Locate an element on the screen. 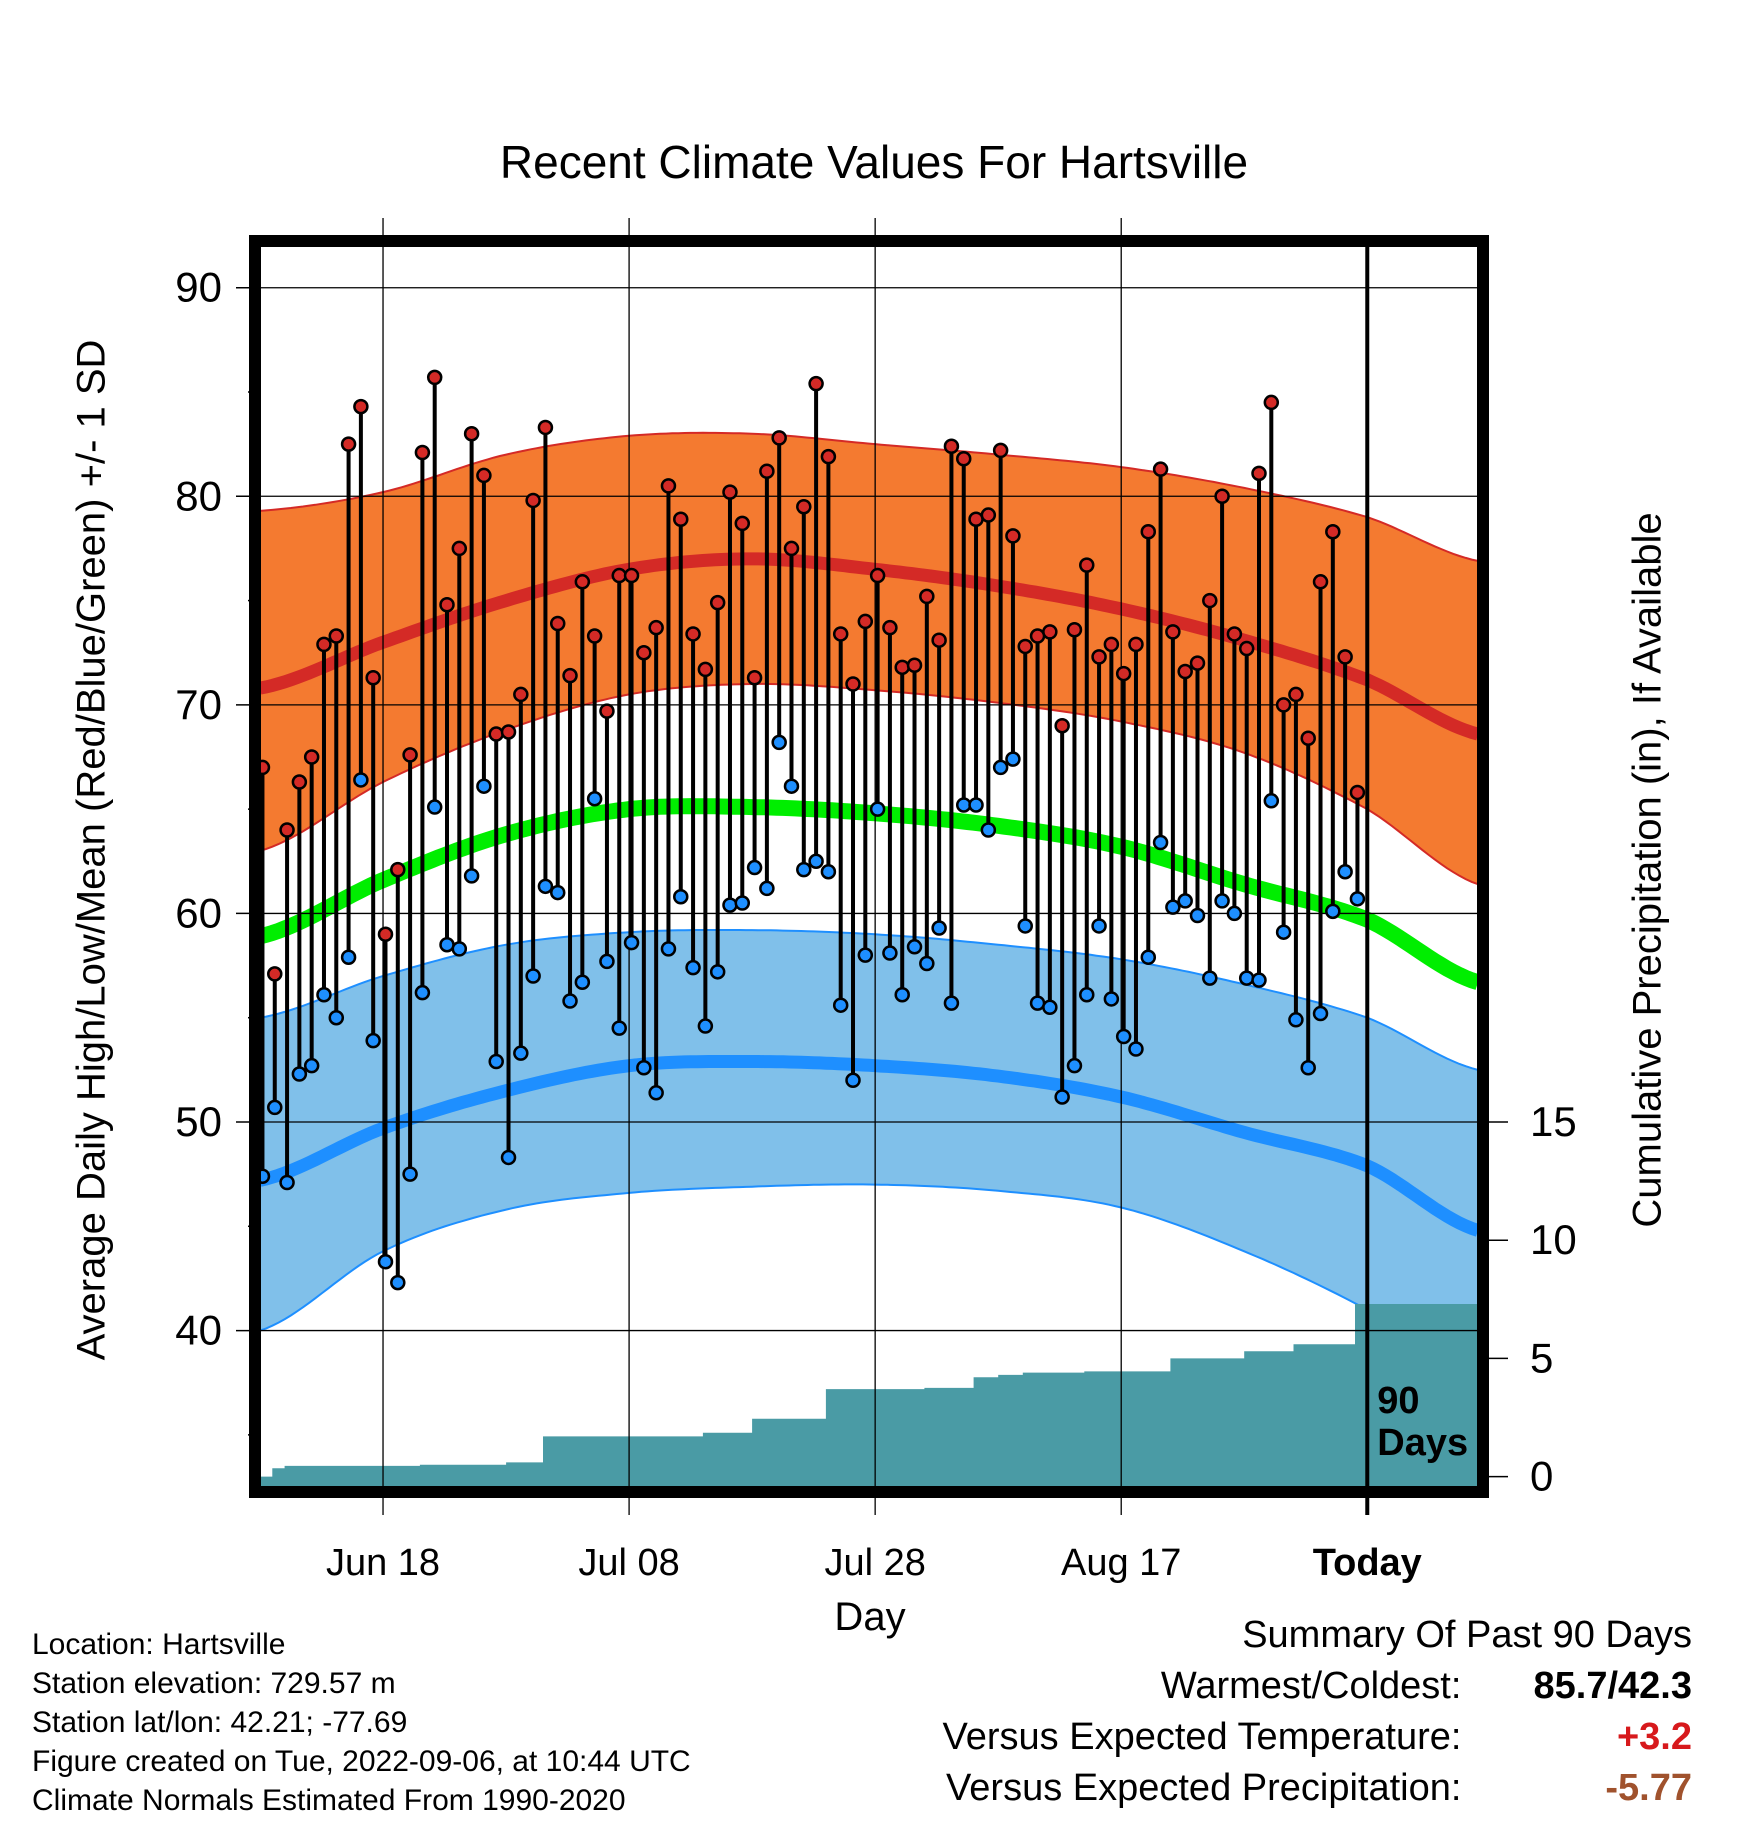 The width and height of the screenshot is (1748, 1828). y-tick-label-left: 50 is located at coordinates (198, 1121).